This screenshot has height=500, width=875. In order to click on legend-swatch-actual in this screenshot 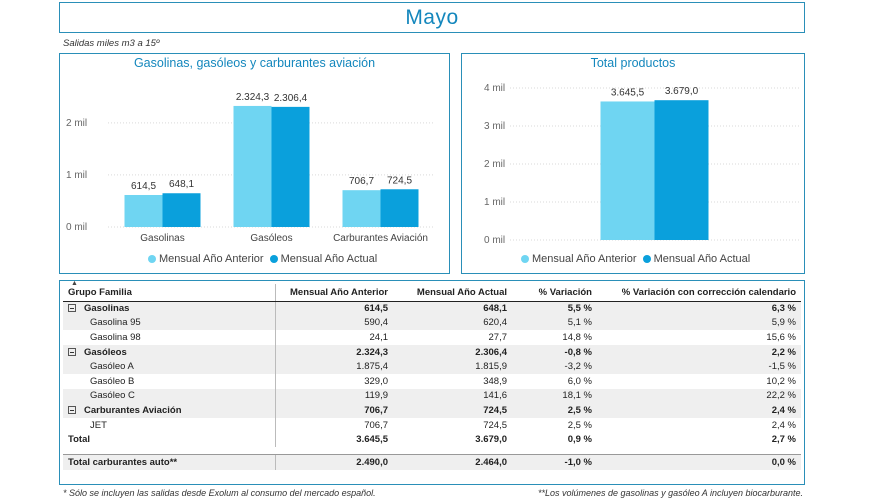, I will do `click(646, 259)`.